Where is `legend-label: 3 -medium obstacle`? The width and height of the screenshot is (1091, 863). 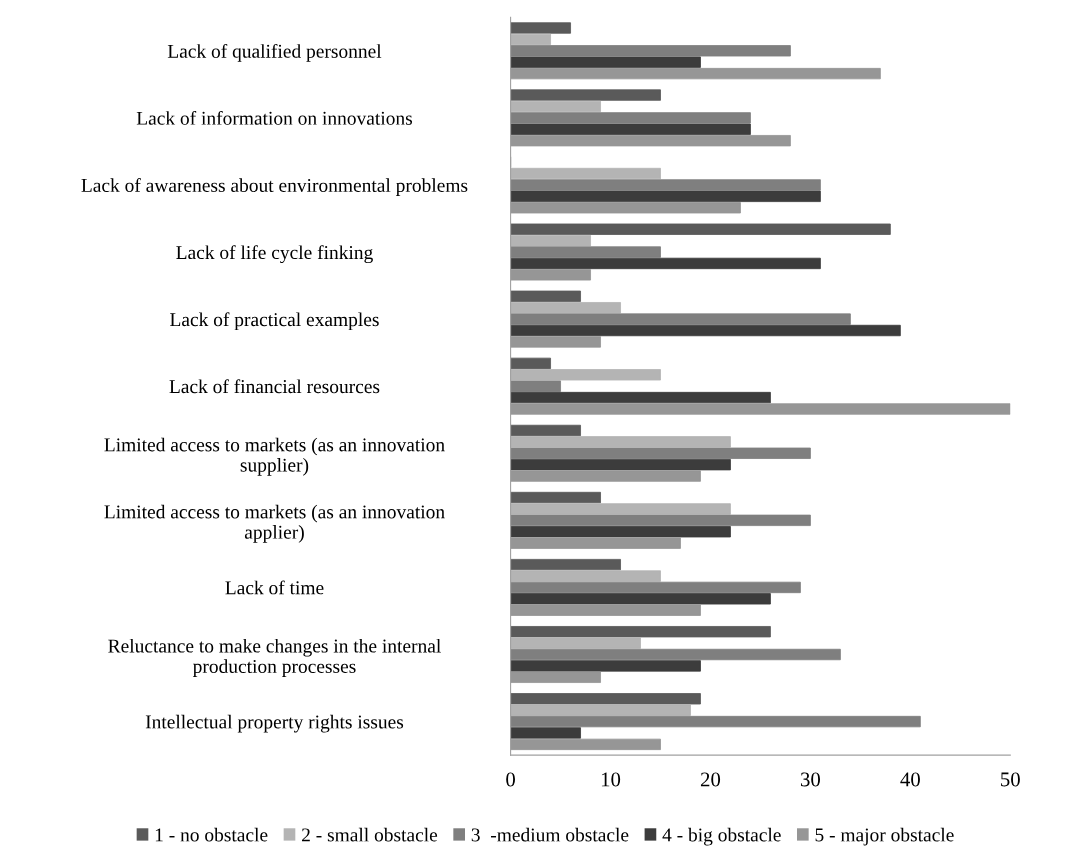
legend-label: 3 -medium obstacle is located at coordinates (550, 834).